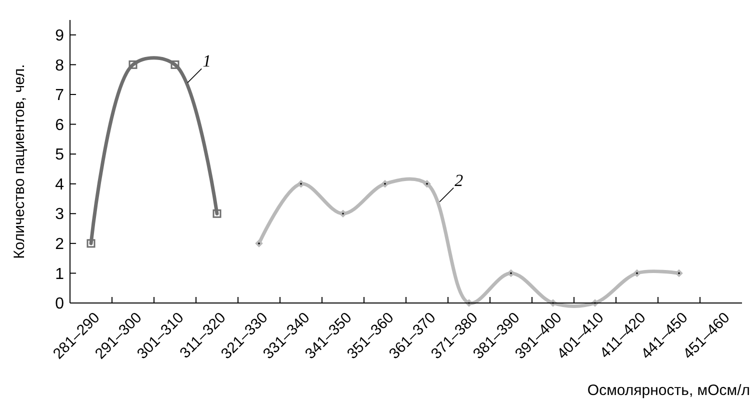  Describe the element at coordinates (59, 125) in the screenshot. I see `y-tick-label: 6` at that location.